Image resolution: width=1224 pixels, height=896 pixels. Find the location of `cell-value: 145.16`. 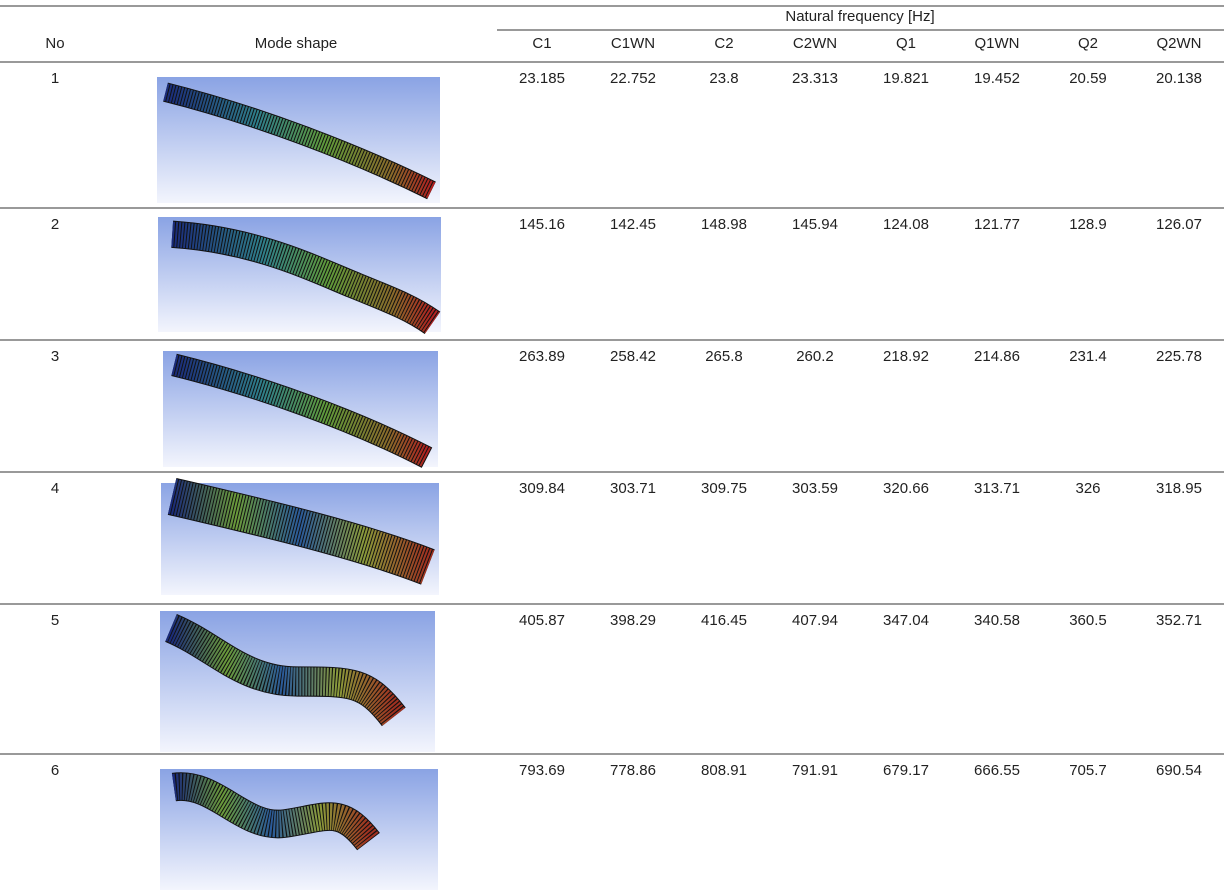

cell-value: 145.16 is located at coordinates (542, 224).